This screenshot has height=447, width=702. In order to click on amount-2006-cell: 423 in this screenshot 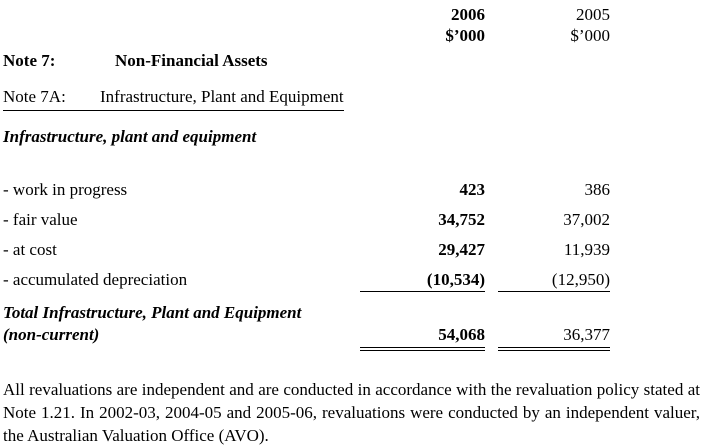, I will do `click(472, 189)`.